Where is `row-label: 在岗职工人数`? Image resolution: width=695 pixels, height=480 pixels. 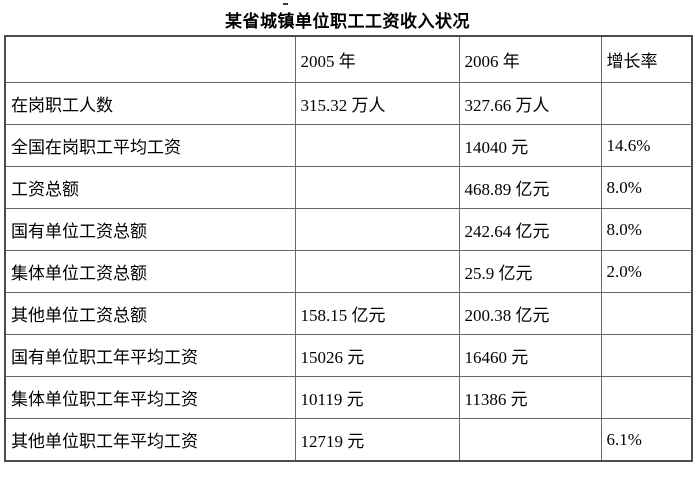 row-label: 在岗职工人数 is located at coordinates (150, 103).